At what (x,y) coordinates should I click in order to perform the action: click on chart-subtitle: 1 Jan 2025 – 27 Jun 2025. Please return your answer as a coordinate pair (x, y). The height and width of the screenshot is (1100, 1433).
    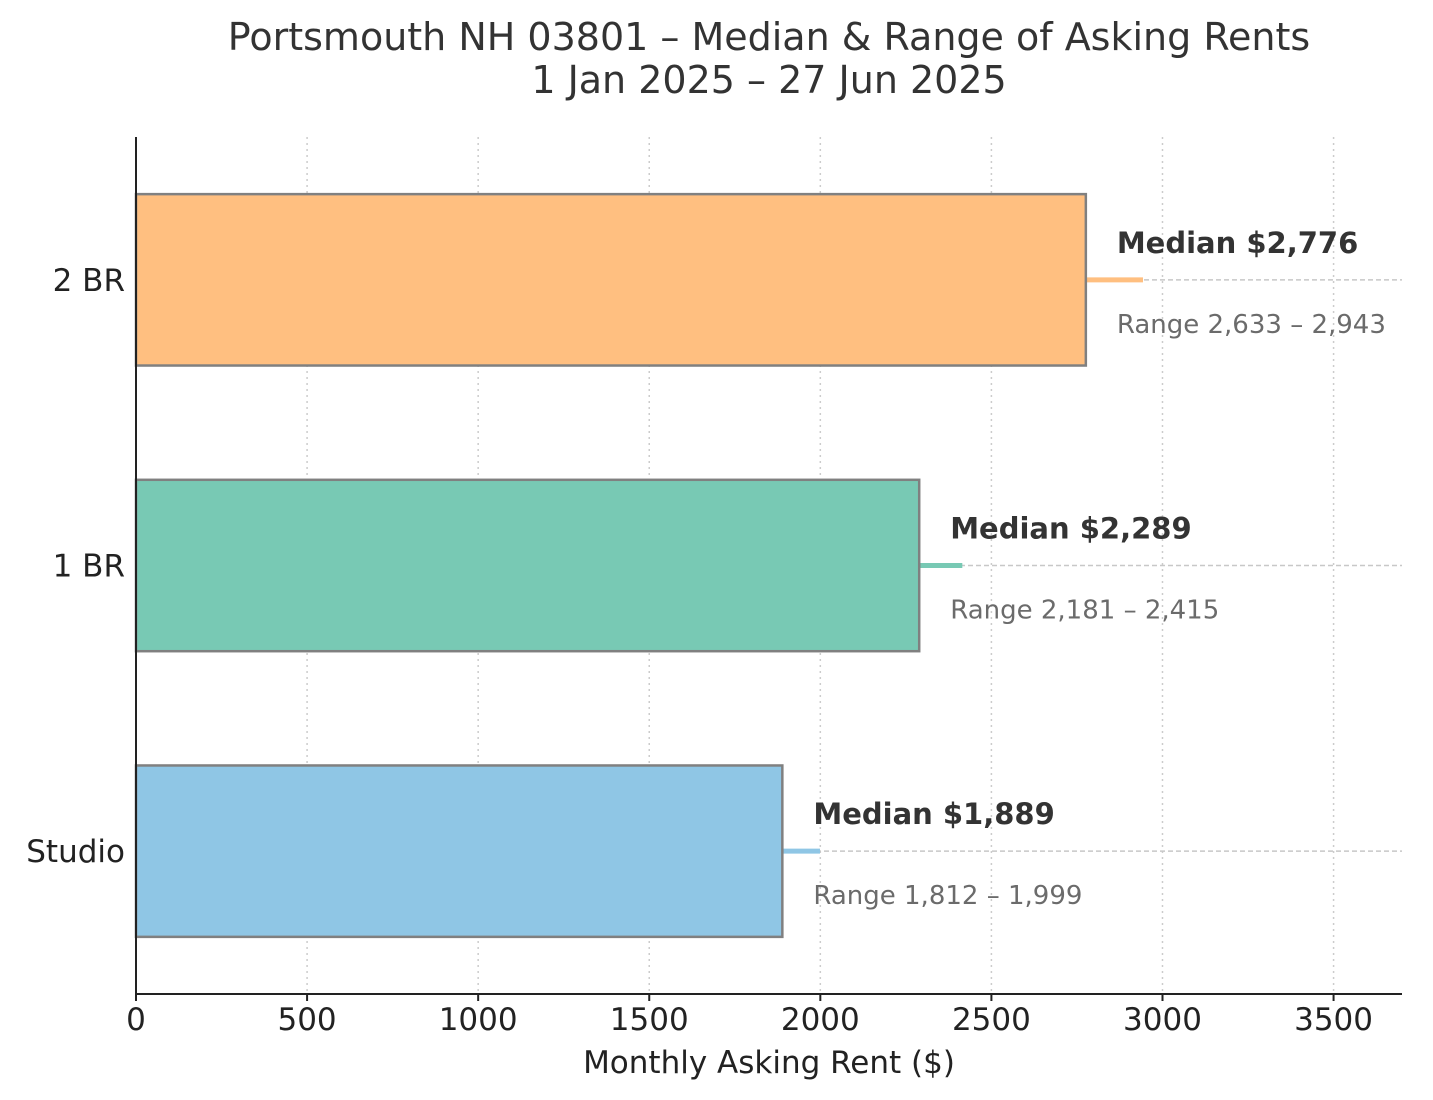
    Looking at the image, I should click on (768, 80).